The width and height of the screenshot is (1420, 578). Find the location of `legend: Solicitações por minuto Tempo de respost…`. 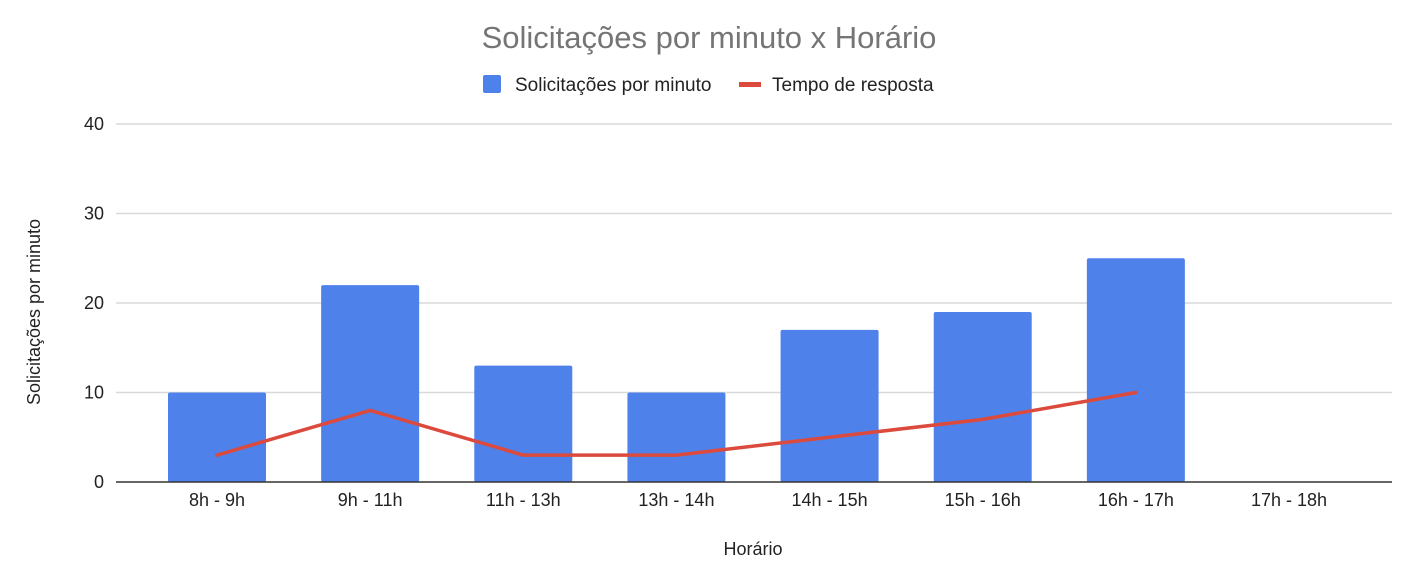

legend: Solicitações por minuto Tempo de respost… is located at coordinates (708, 85).